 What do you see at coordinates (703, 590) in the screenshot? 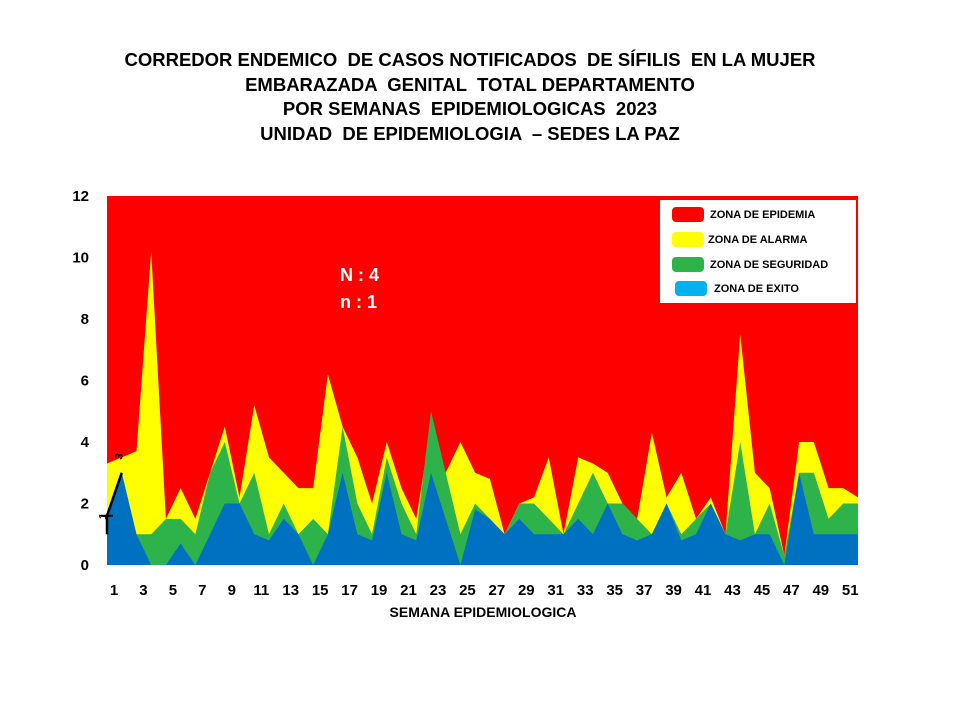
I see `x-tick-label: 41` at bounding box center [703, 590].